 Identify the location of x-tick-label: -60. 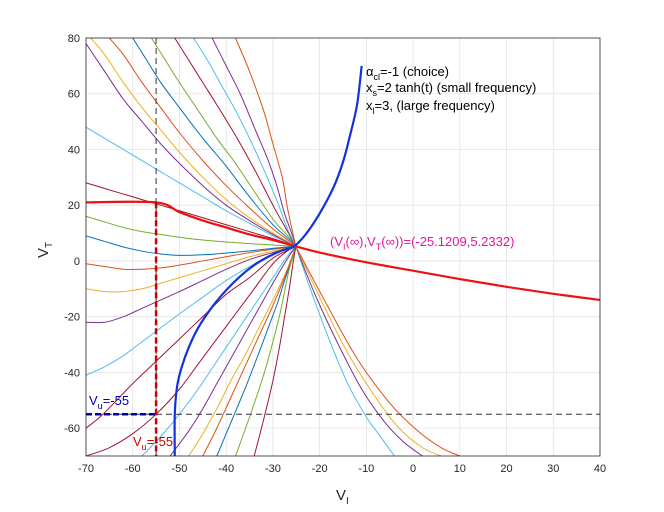
(133, 469).